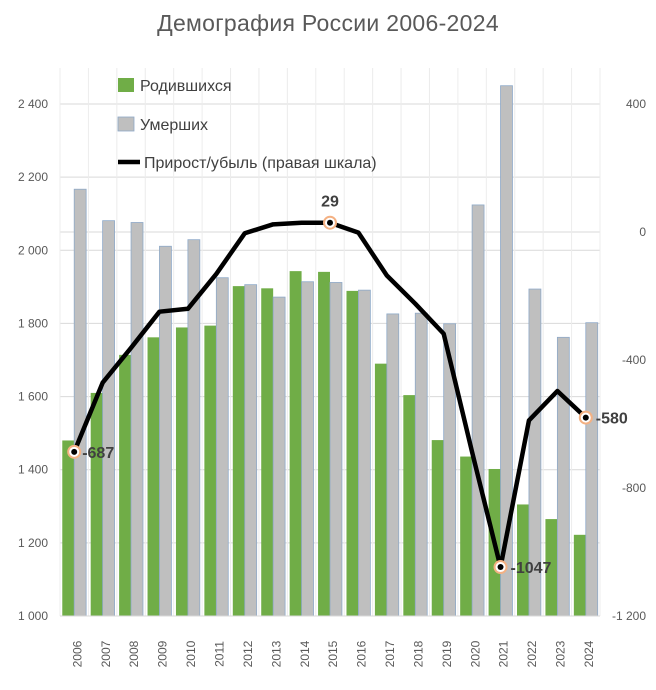  What do you see at coordinates (634, 488) in the screenshot?
I see `y-right-tick-label: -800` at bounding box center [634, 488].